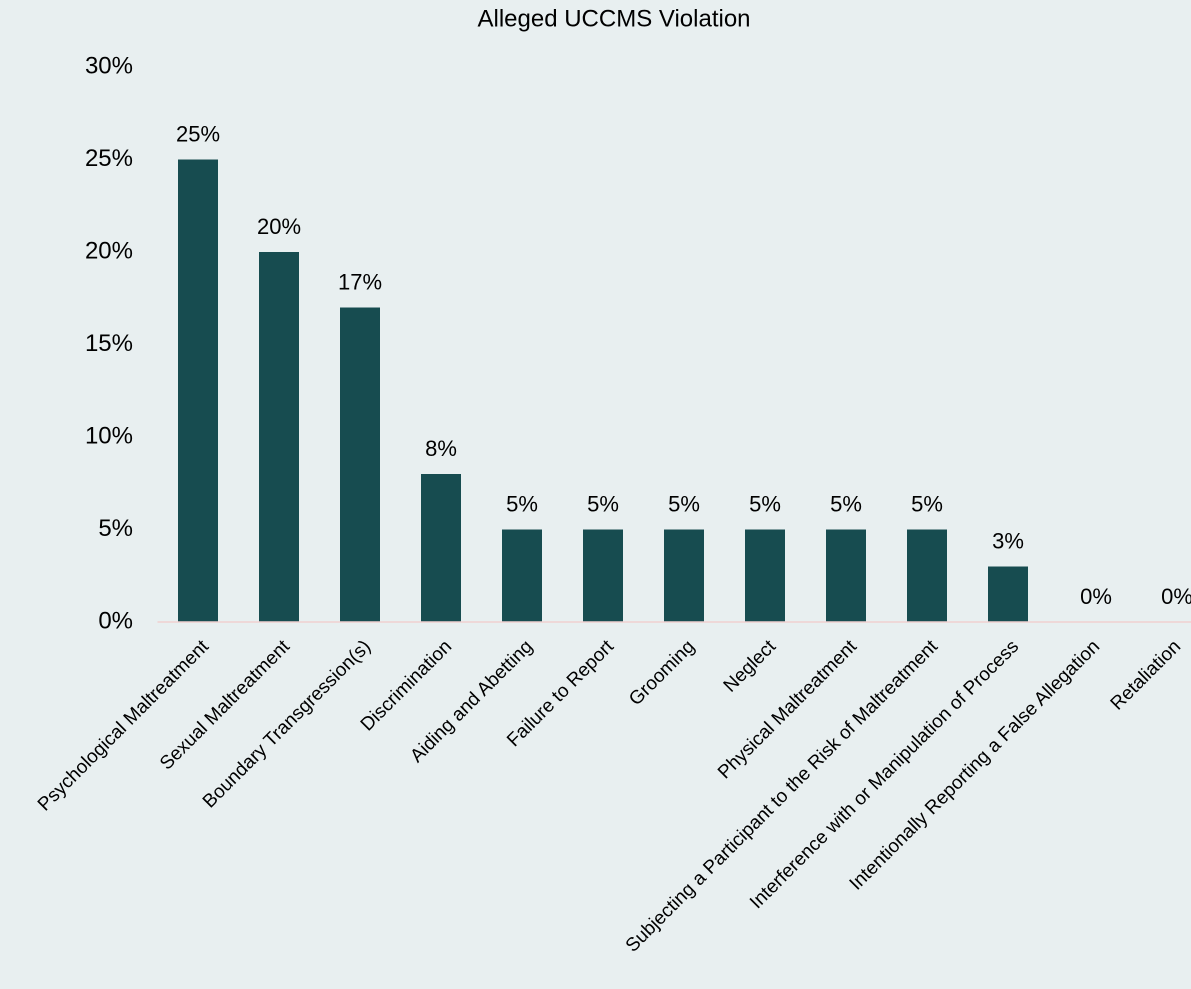 The image size is (1191, 989). What do you see at coordinates (198, 133) in the screenshot?
I see `value-label: 25%` at bounding box center [198, 133].